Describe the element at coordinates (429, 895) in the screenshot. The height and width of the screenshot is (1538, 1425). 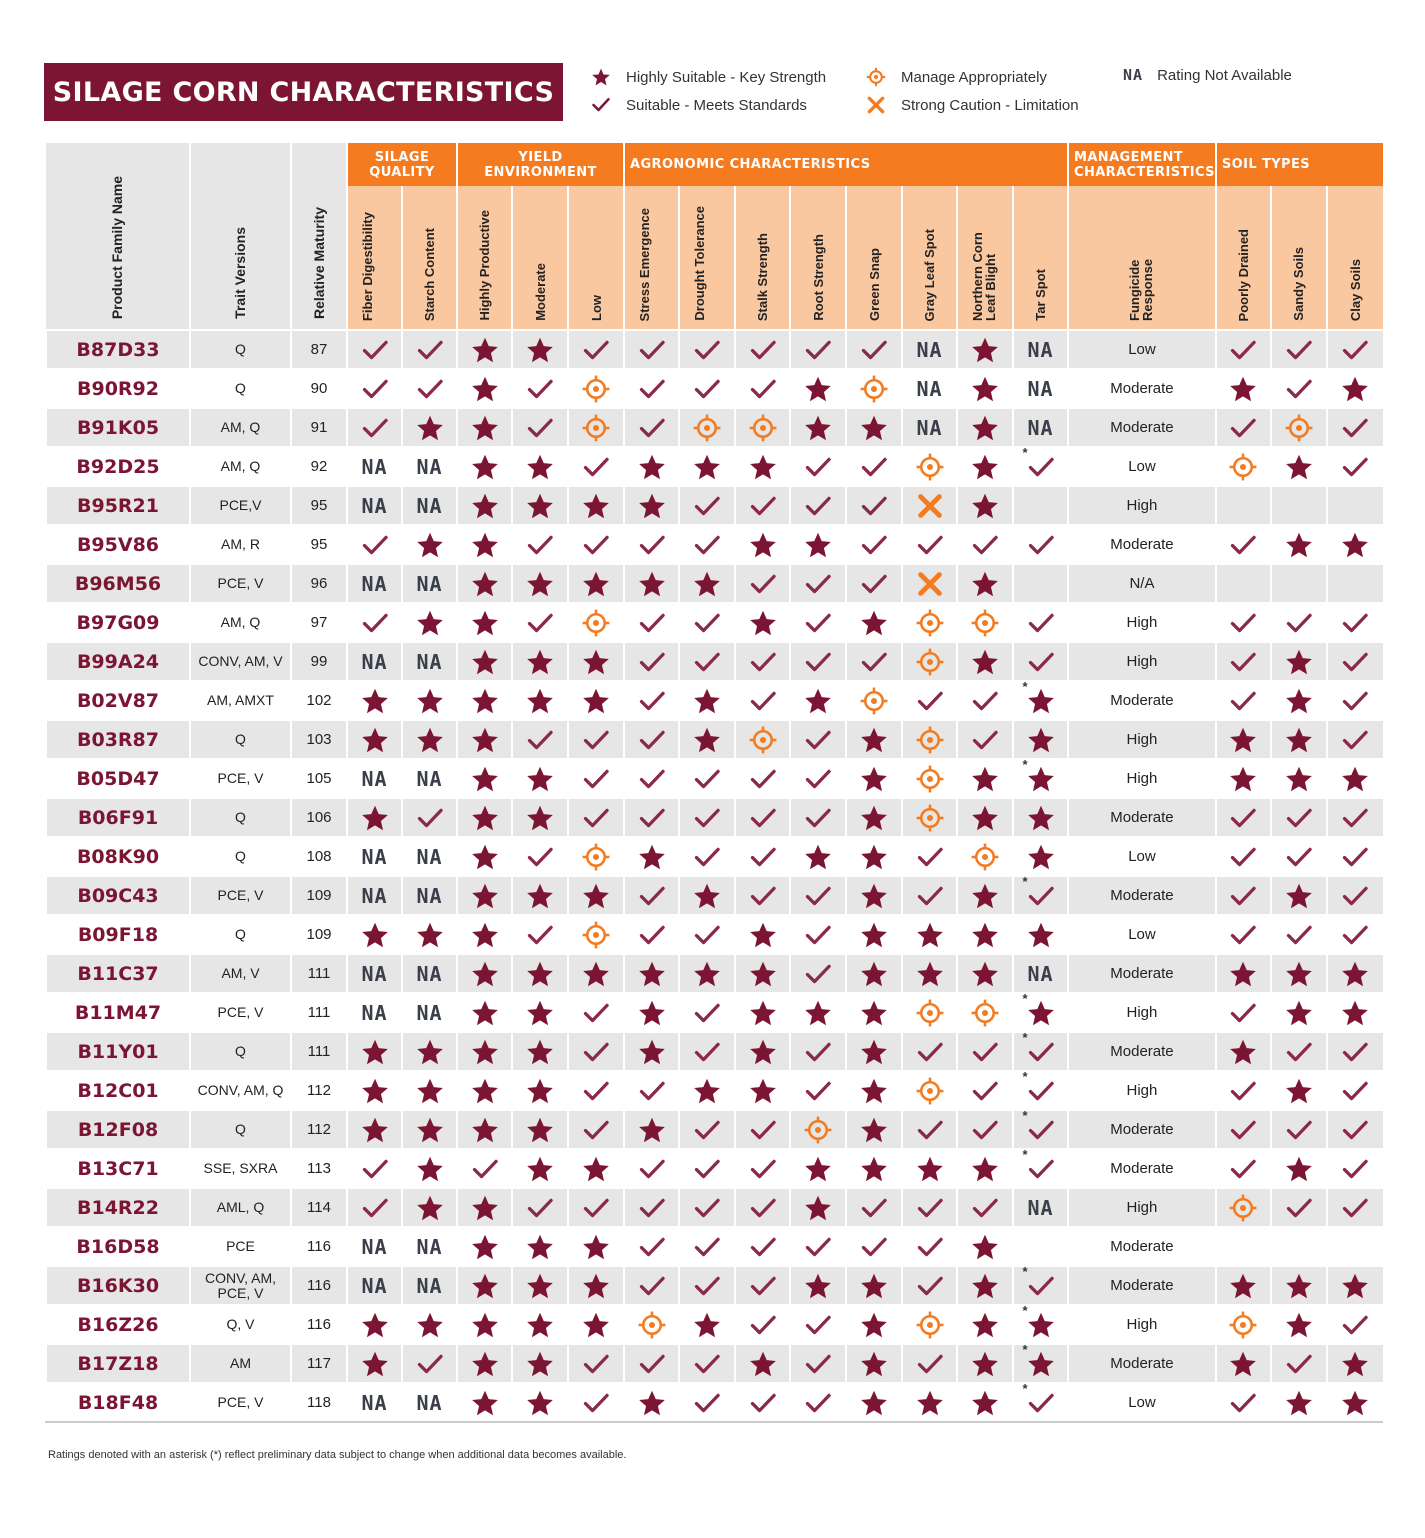
I see `rating-starch: NA` at that location.